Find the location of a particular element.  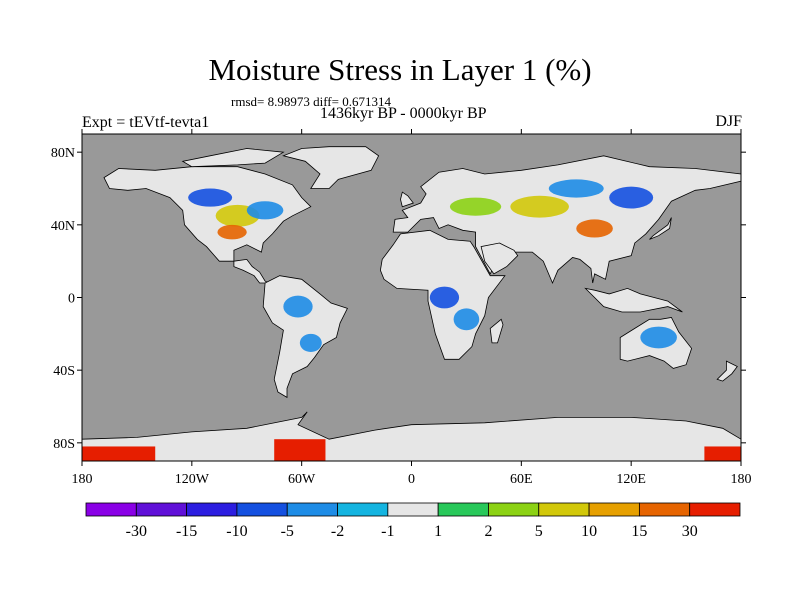

y-tick-label: 40S is located at coordinates (64, 371).